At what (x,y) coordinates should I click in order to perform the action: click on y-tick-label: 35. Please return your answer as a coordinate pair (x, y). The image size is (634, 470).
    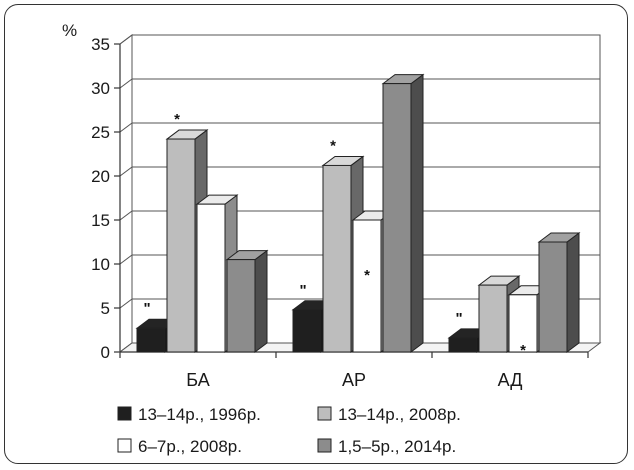
    Looking at the image, I should click on (100, 44).